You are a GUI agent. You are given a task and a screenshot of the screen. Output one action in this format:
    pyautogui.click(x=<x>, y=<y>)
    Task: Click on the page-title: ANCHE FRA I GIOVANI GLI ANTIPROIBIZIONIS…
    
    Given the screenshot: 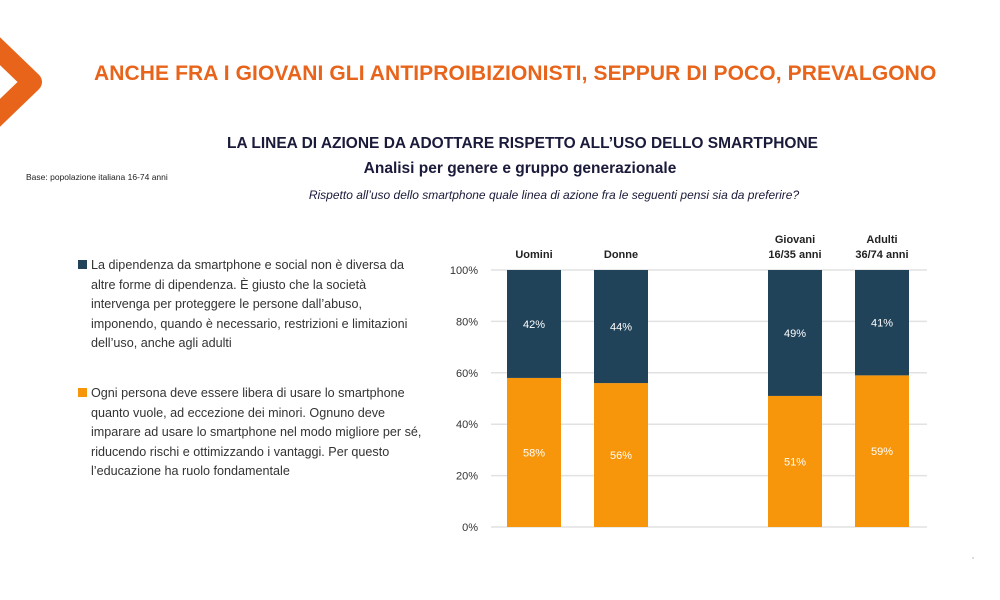 What is the action you would take?
    pyautogui.click(x=515, y=73)
    